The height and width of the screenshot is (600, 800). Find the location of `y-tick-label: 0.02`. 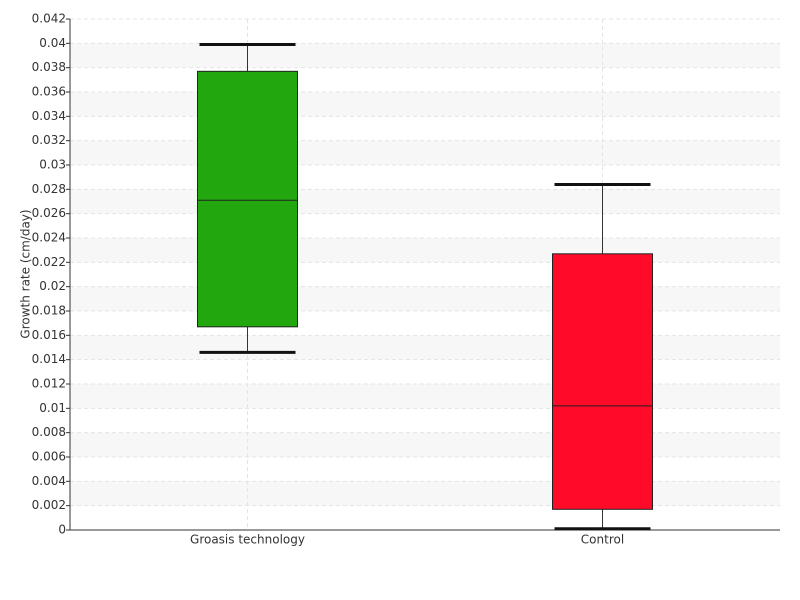

y-tick-label: 0.02 is located at coordinates (52, 286).